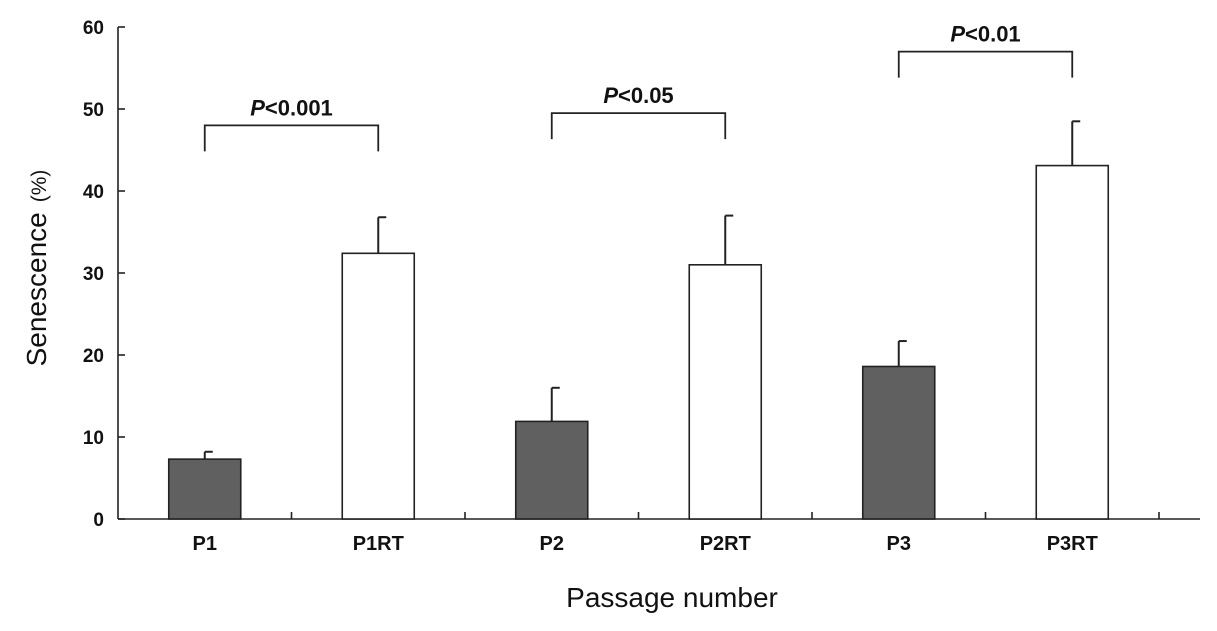  Describe the element at coordinates (39, 186) in the screenshot. I see `y-axis-unit: (%)` at that location.